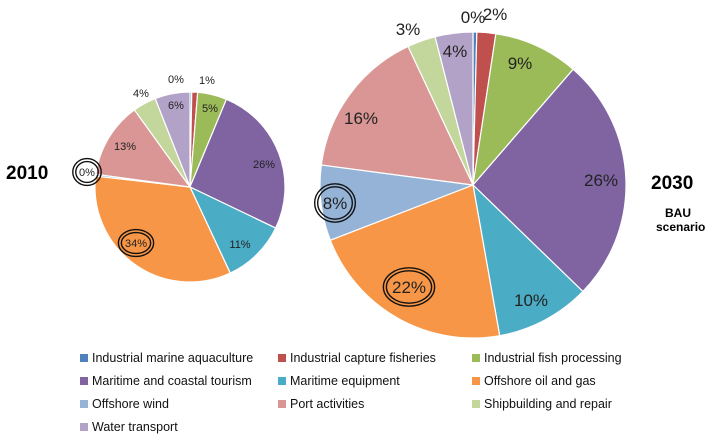 The image size is (709, 442). I want to click on data-label-2010-water-transport: 6%, so click(176, 106).